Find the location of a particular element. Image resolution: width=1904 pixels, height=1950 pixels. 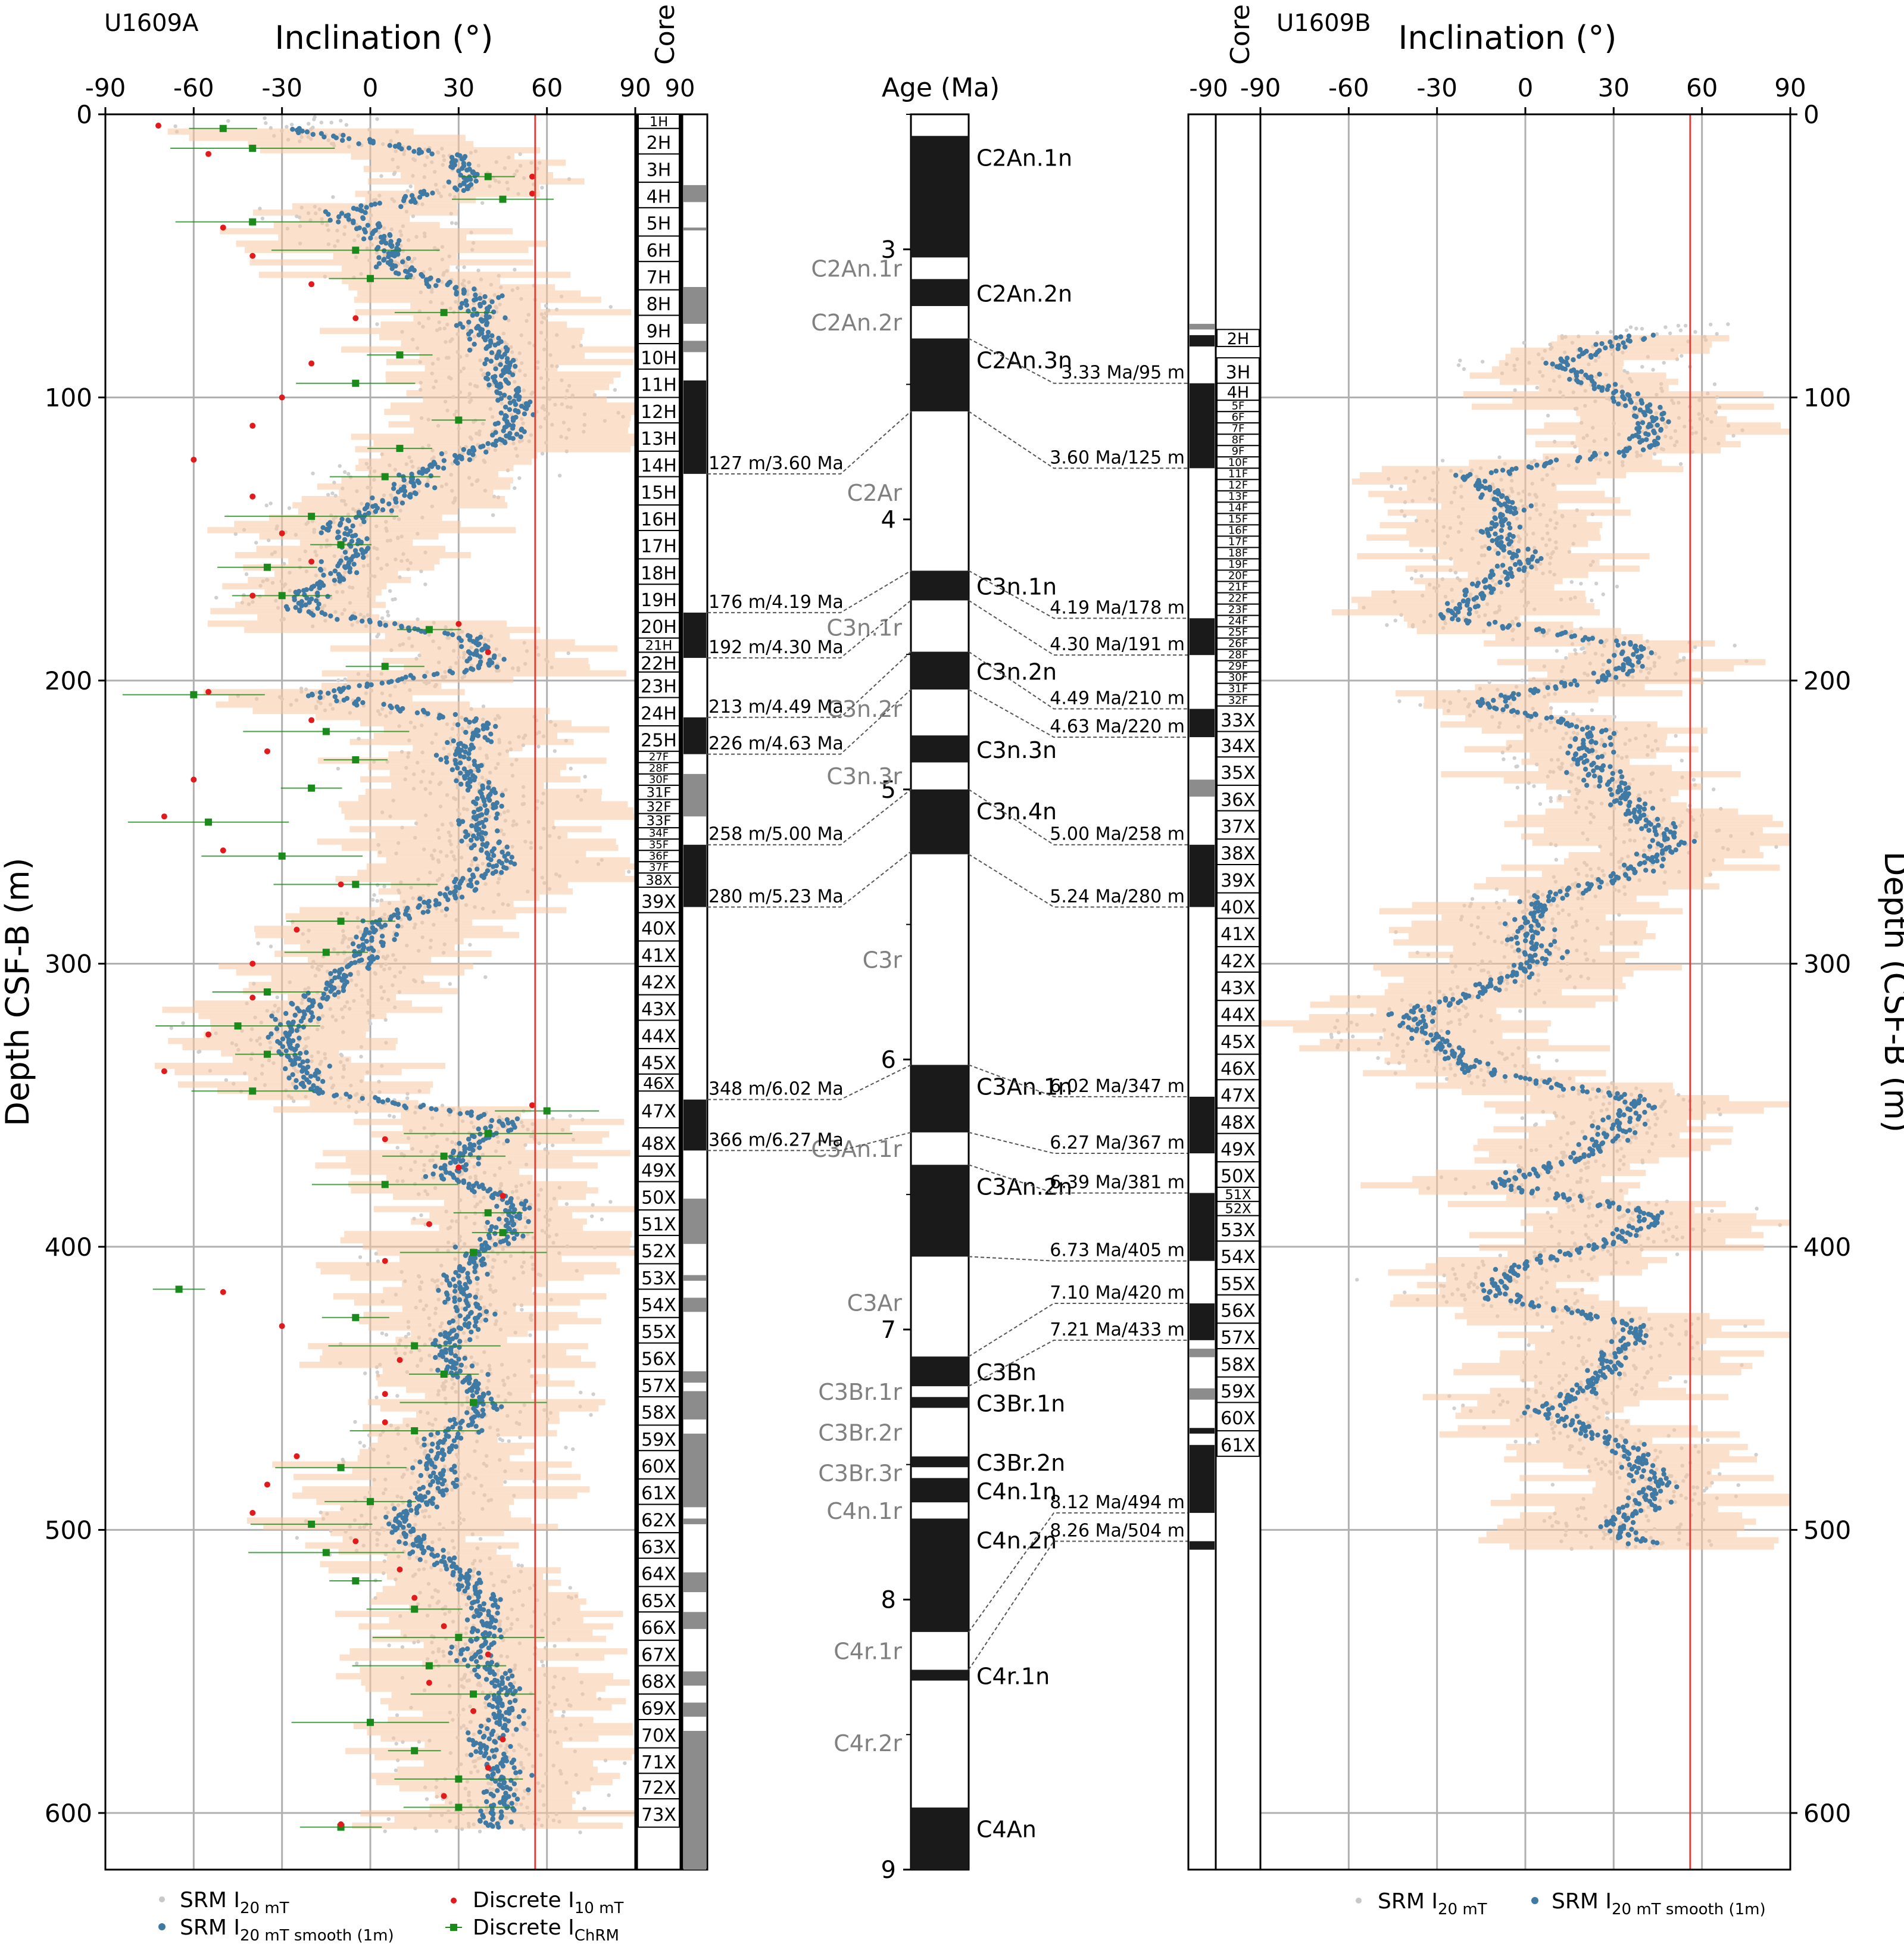

core-label: 16H is located at coordinates (659, 520).